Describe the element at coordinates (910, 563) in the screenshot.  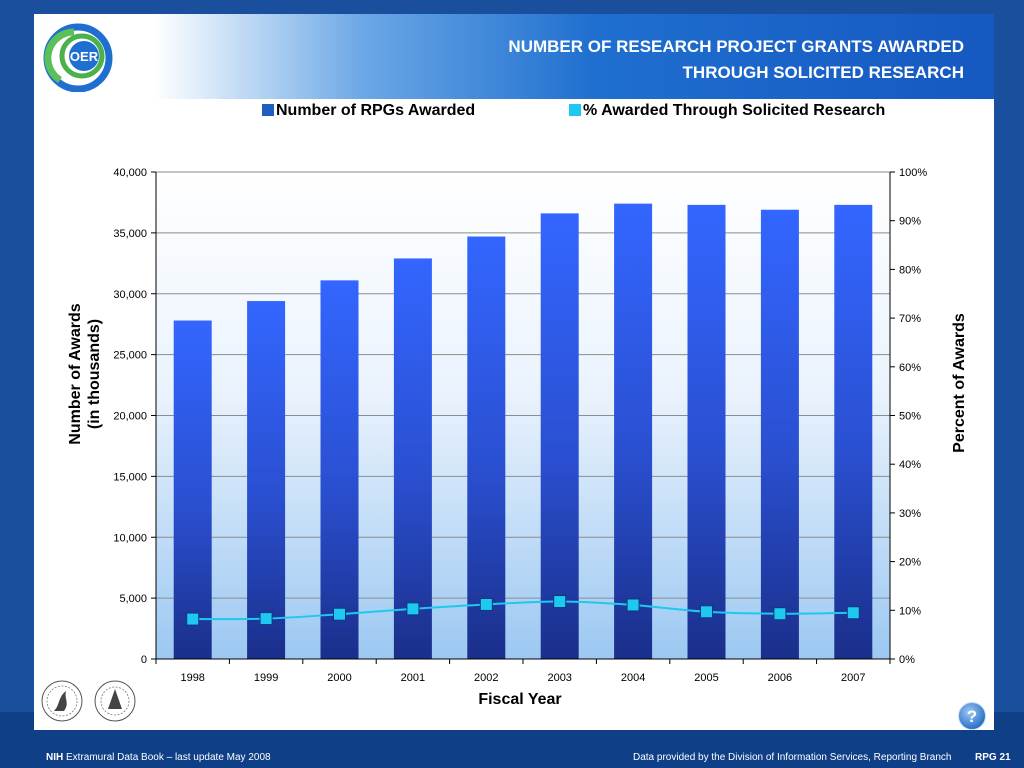
I see `y2-tick-label: 20%` at that location.